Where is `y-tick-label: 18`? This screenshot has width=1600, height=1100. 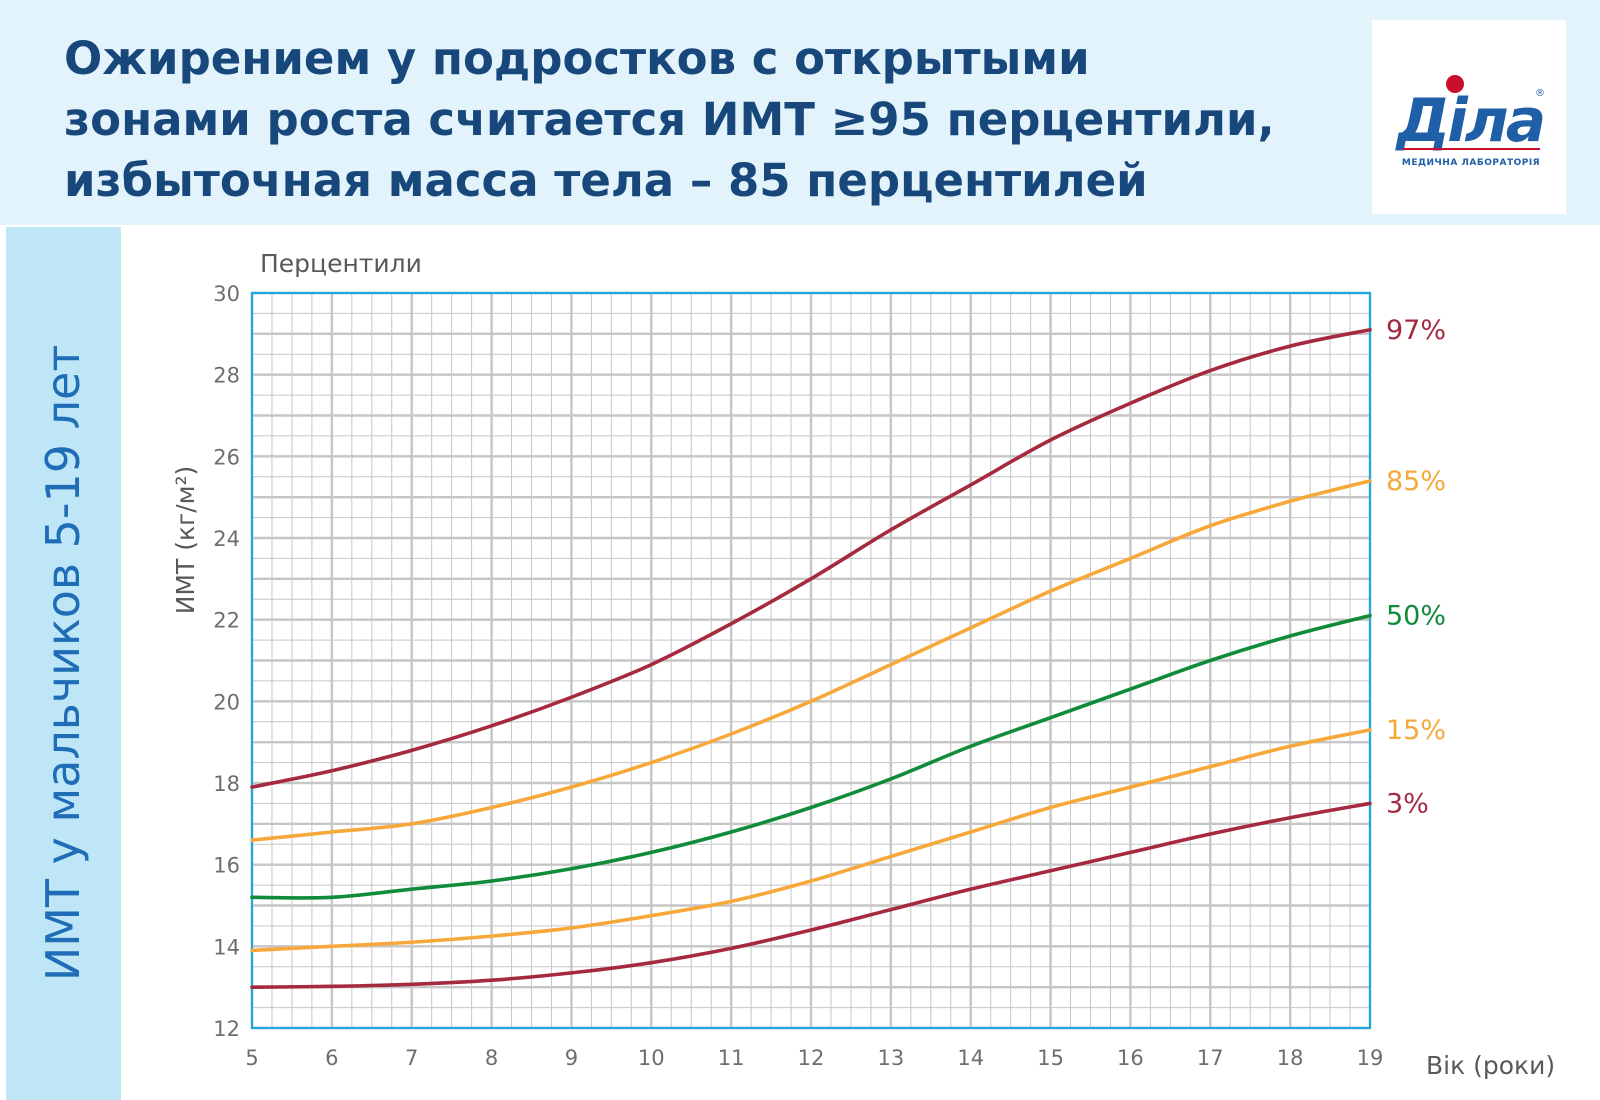 y-tick-label: 18 is located at coordinates (226, 784).